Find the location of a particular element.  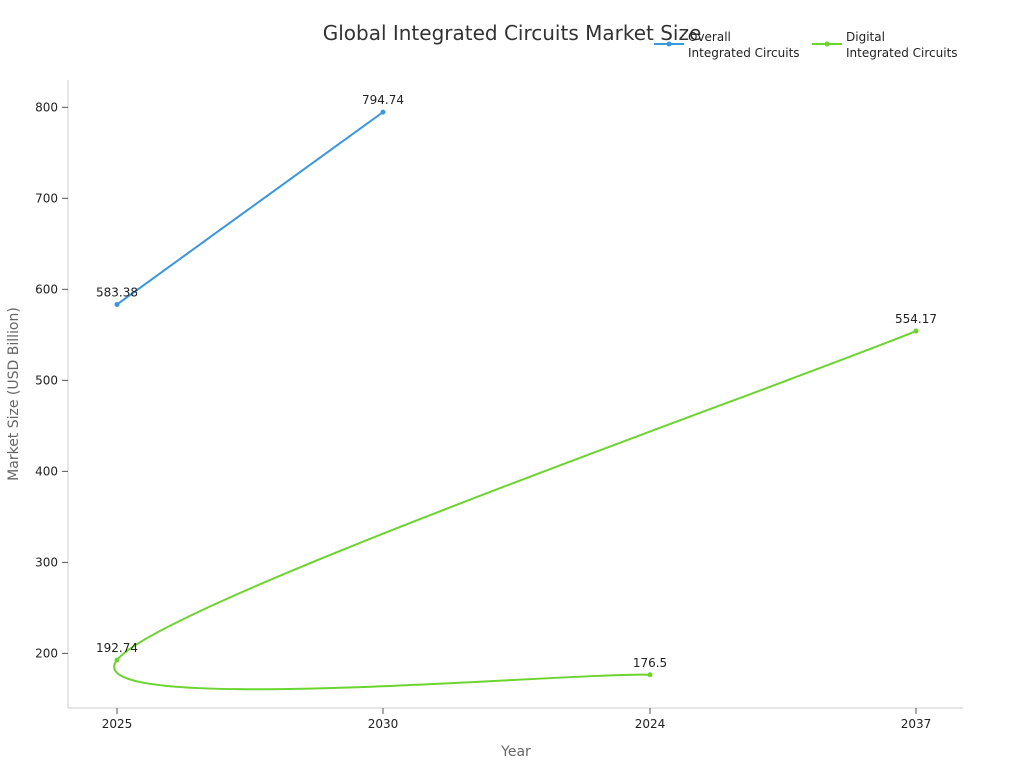

y-tick-label: 700 is located at coordinates (46, 198).